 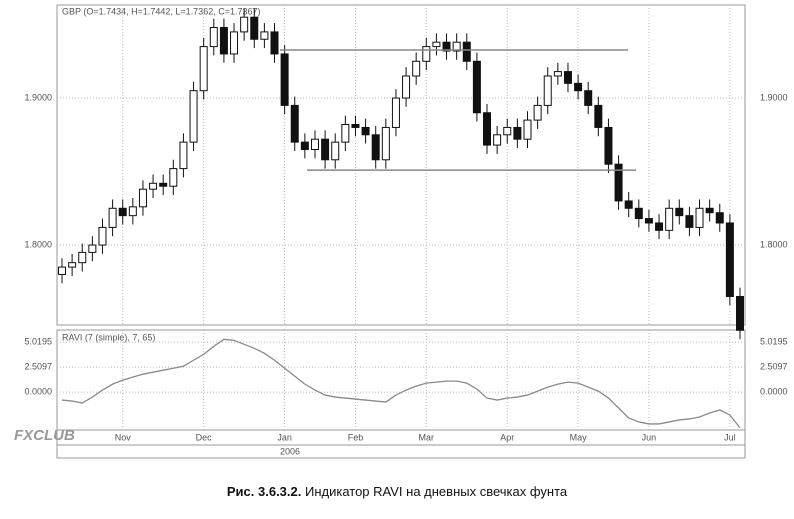 I want to click on y-tick-label-left: 0.0000, so click(x=38, y=391).